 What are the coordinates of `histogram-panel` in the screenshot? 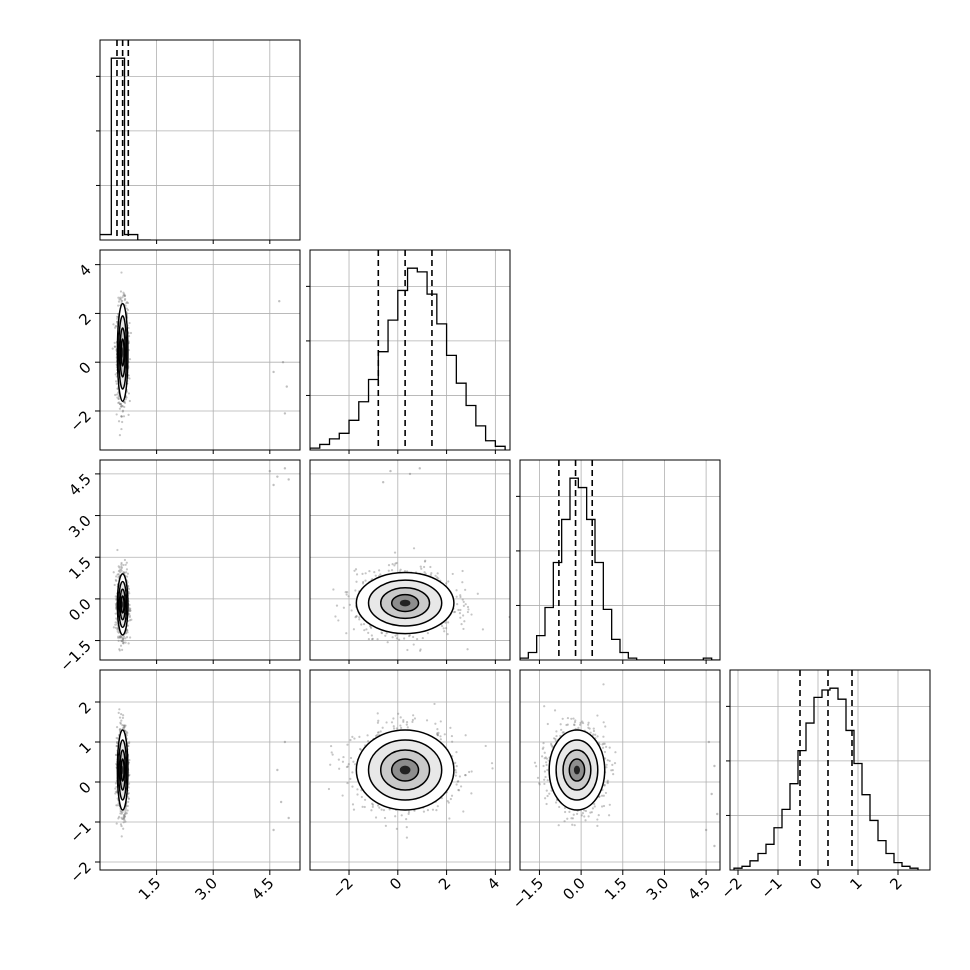 It's located at (200, 140).